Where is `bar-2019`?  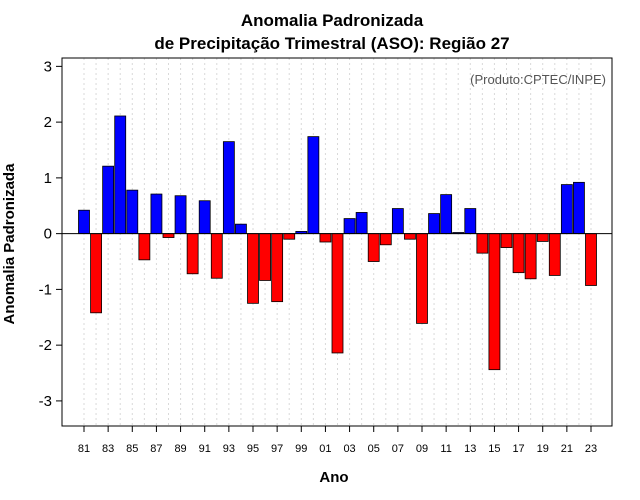
bar-2019 is located at coordinates (542, 237).